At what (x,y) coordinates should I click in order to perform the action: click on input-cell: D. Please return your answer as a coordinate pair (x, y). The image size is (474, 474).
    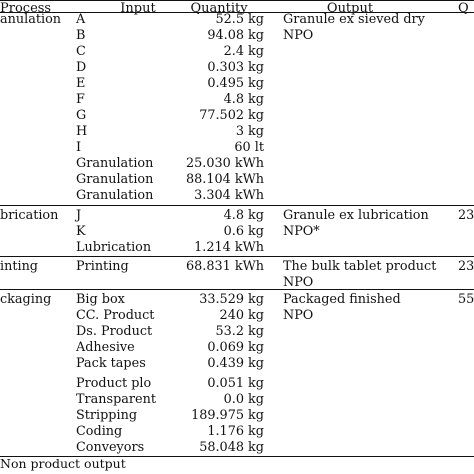
    Looking at the image, I should click on (81, 67).